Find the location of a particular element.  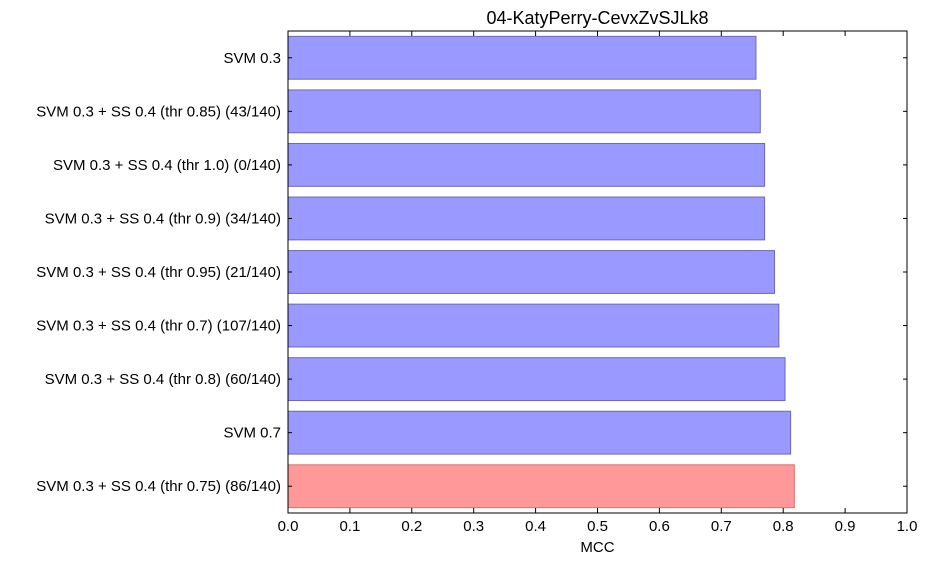

y-tick-label-0: SVM 0.3 is located at coordinates (252, 58).